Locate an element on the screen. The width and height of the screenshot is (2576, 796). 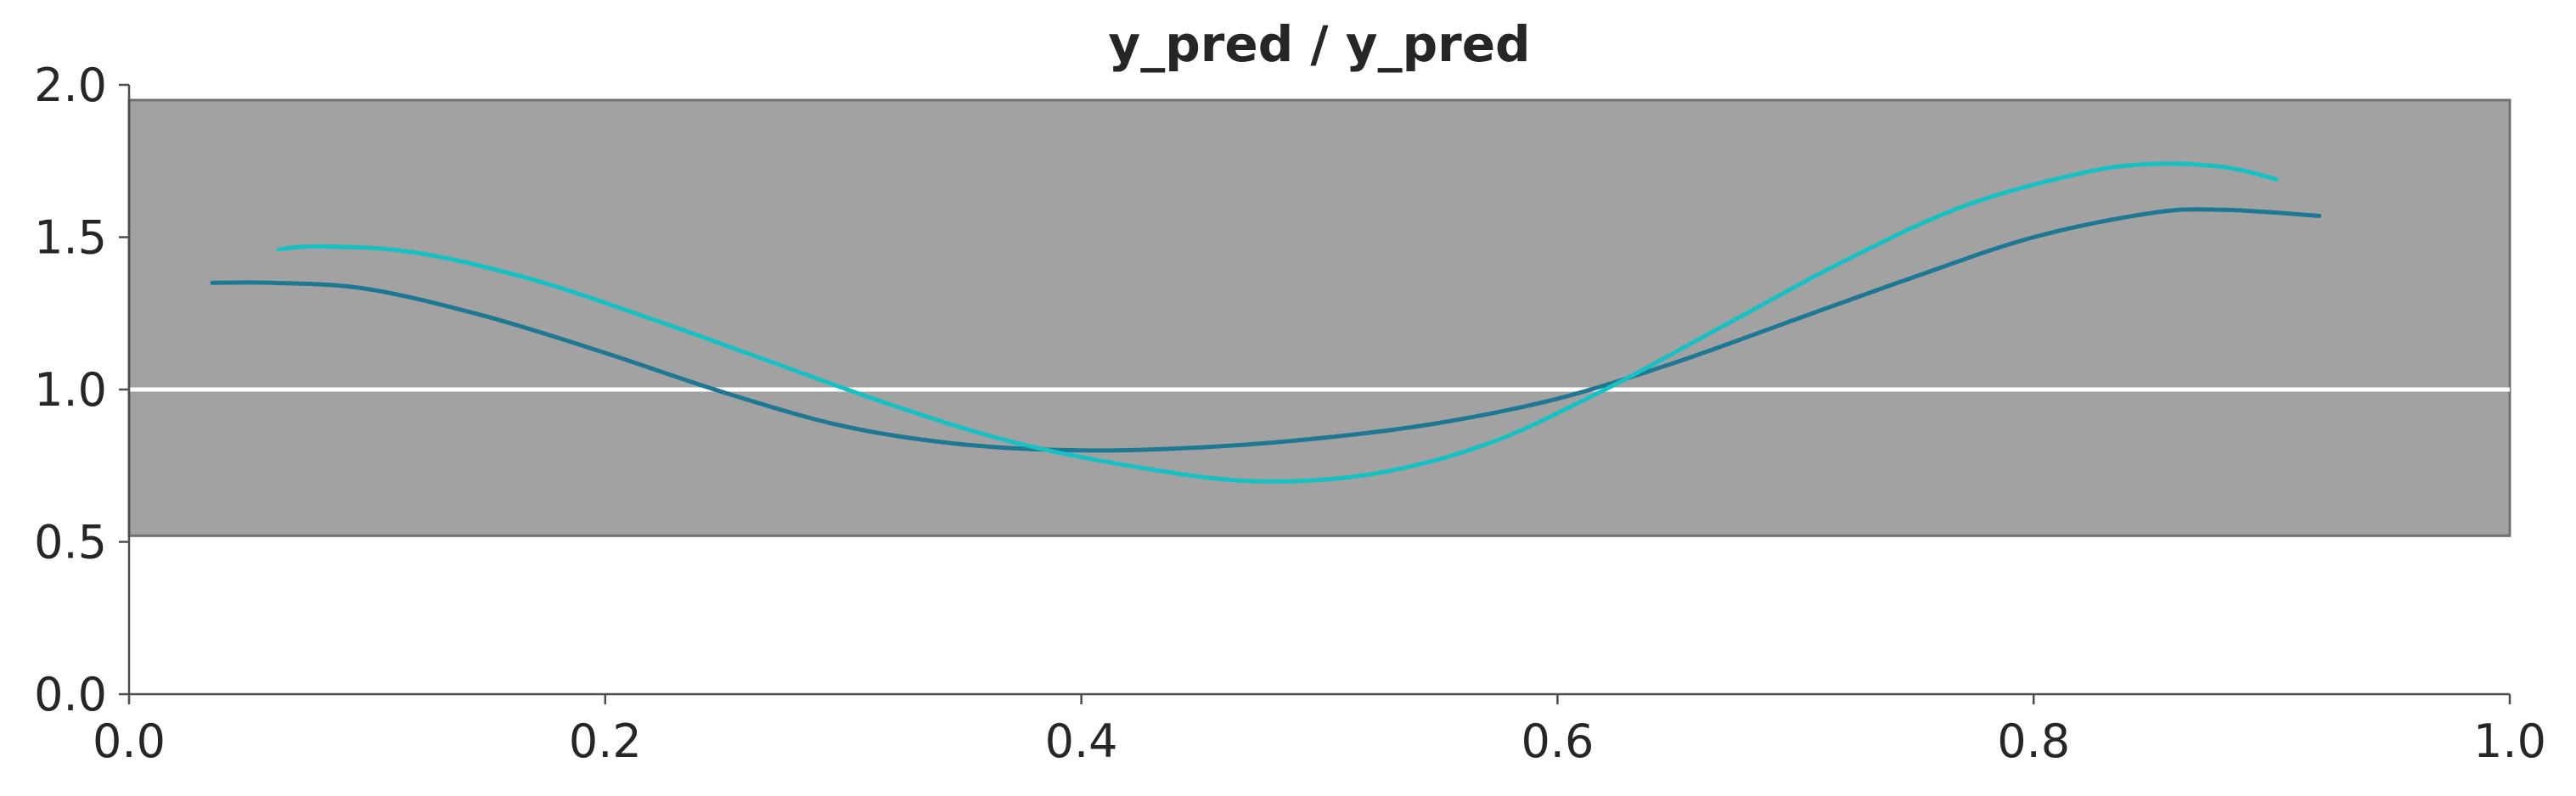
y-tick-label: 0.5 is located at coordinates (70, 542).